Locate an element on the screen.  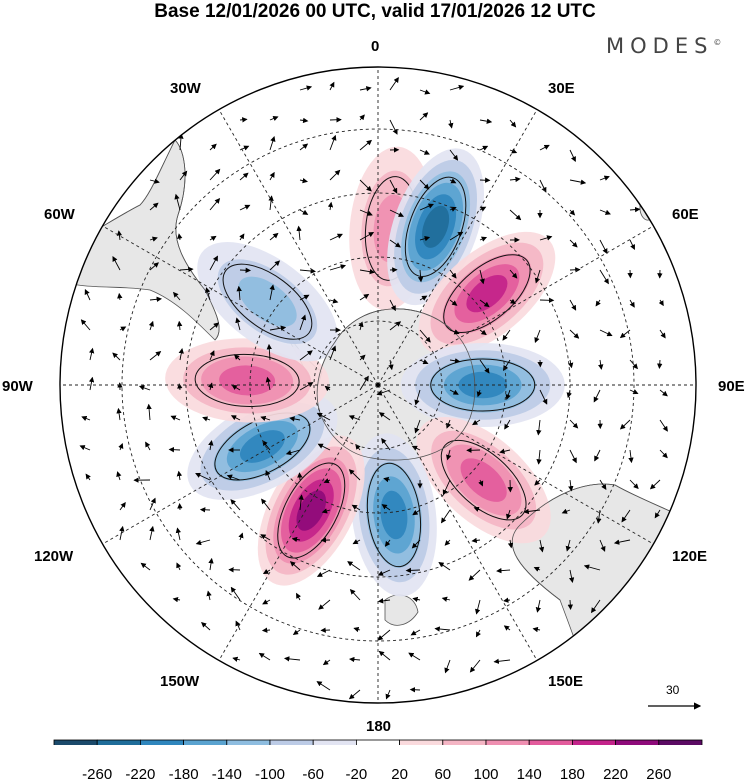
colorbar-tick-label: 60 is located at coordinates (443, 774).